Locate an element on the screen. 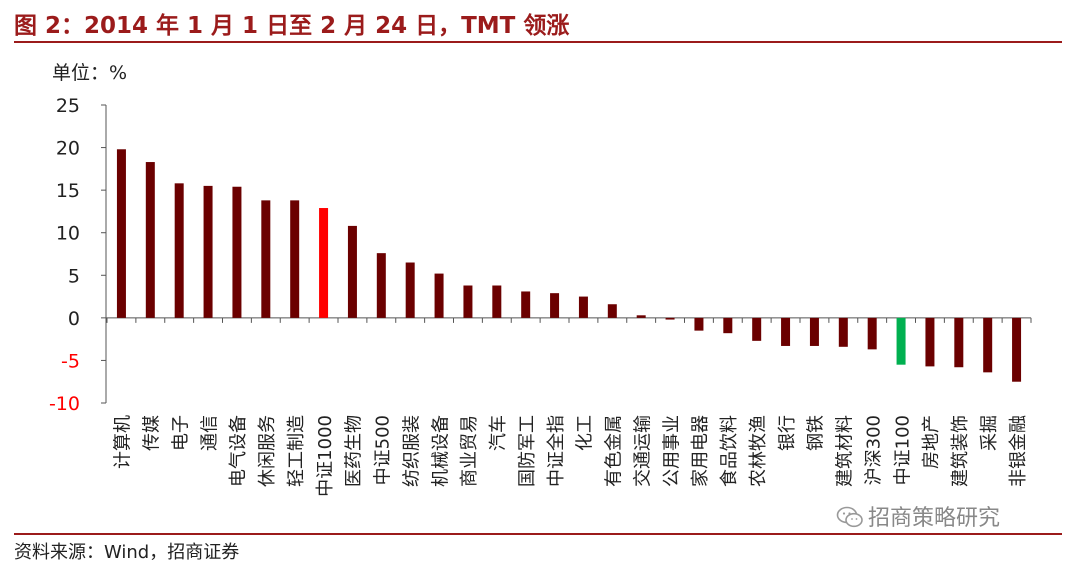 This screenshot has width=1080, height=564. x-category-label: 农林牧渔 is located at coordinates (758, 451).